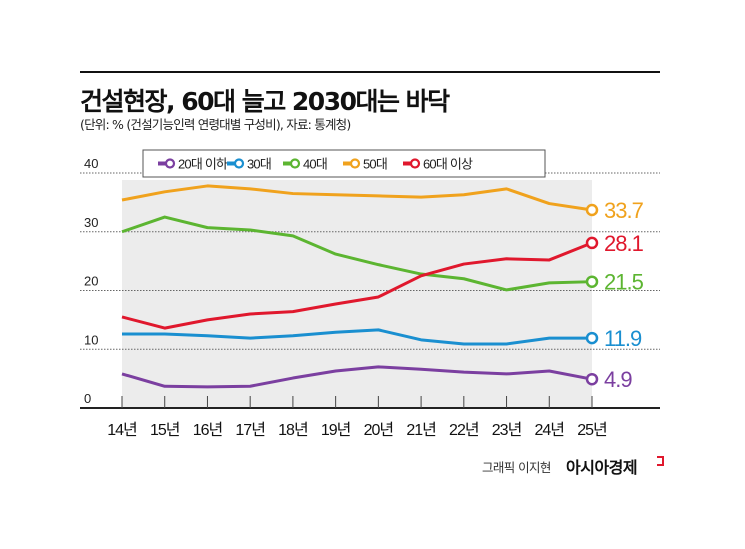 The image size is (745, 549). Describe the element at coordinates (624, 243) in the screenshot. I see `end-value-label: 28.1` at that location.